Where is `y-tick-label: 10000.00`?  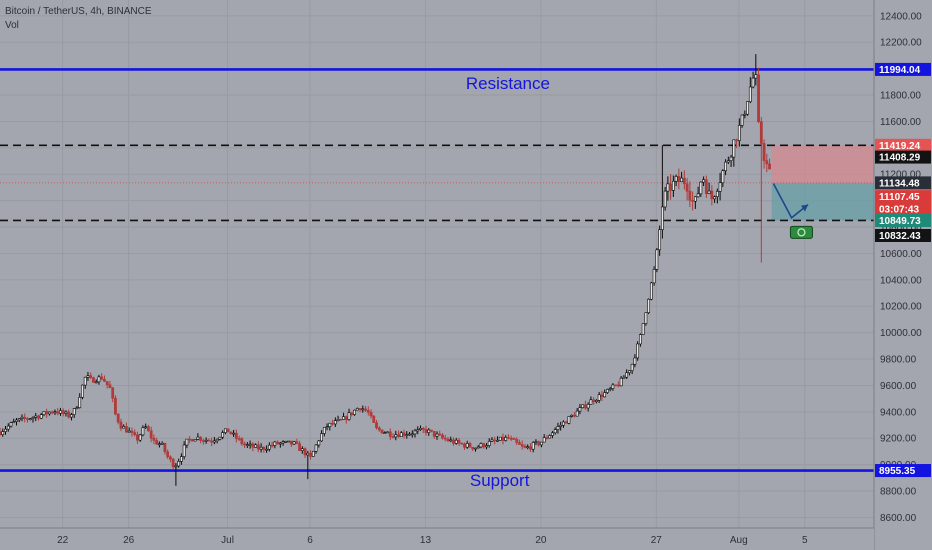
y-tick-label: 10000.00 is located at coordinates (901, 333).